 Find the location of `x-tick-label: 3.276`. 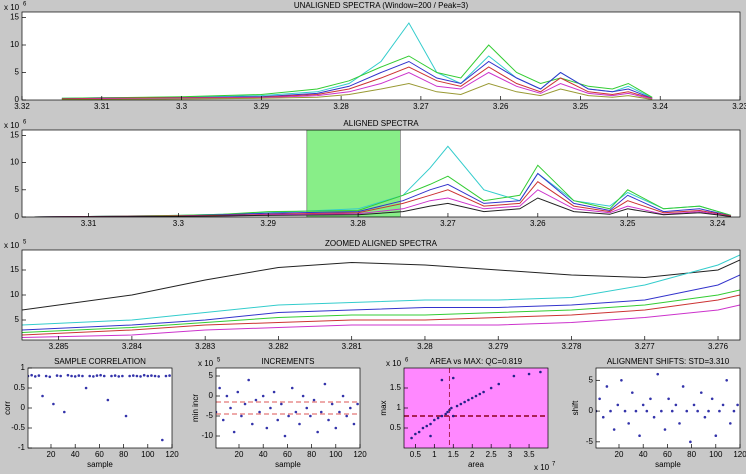

x-tick-label: 3.276 is located at coordinates (718, 346).